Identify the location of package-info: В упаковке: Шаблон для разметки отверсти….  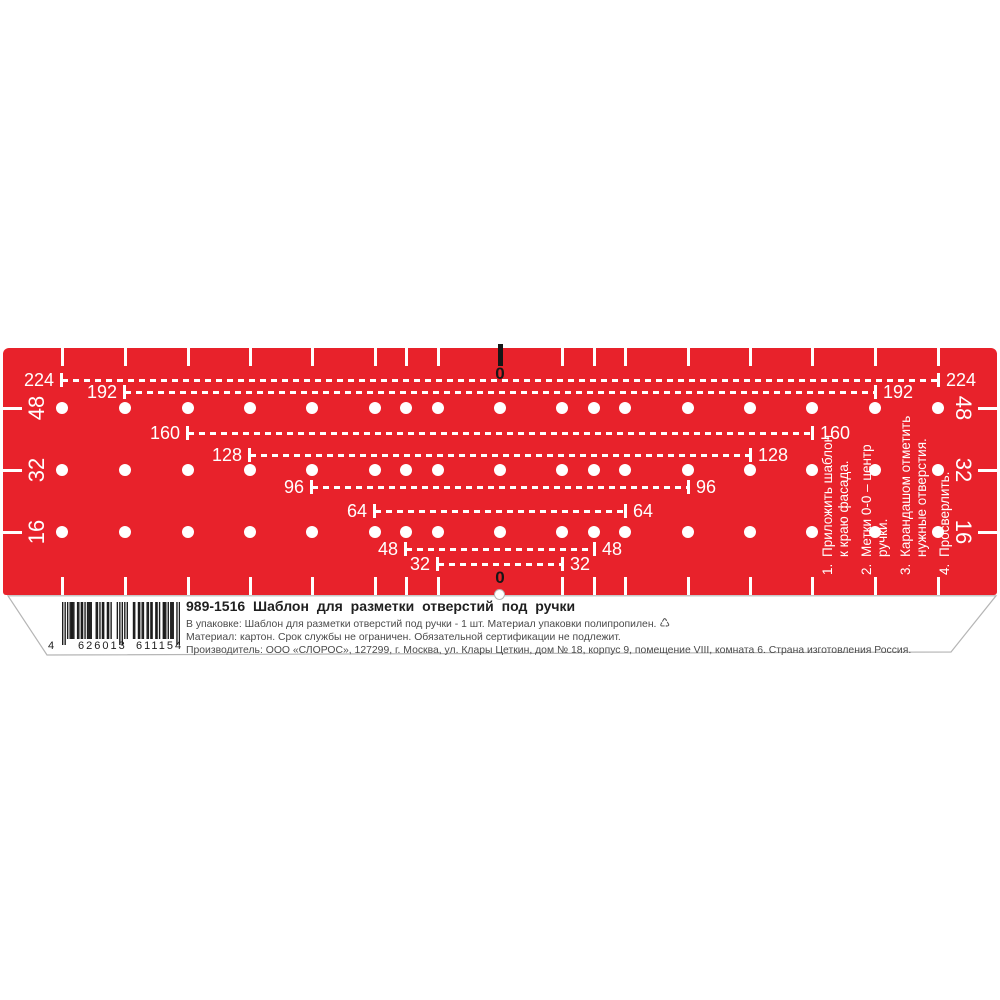
(586, 624).